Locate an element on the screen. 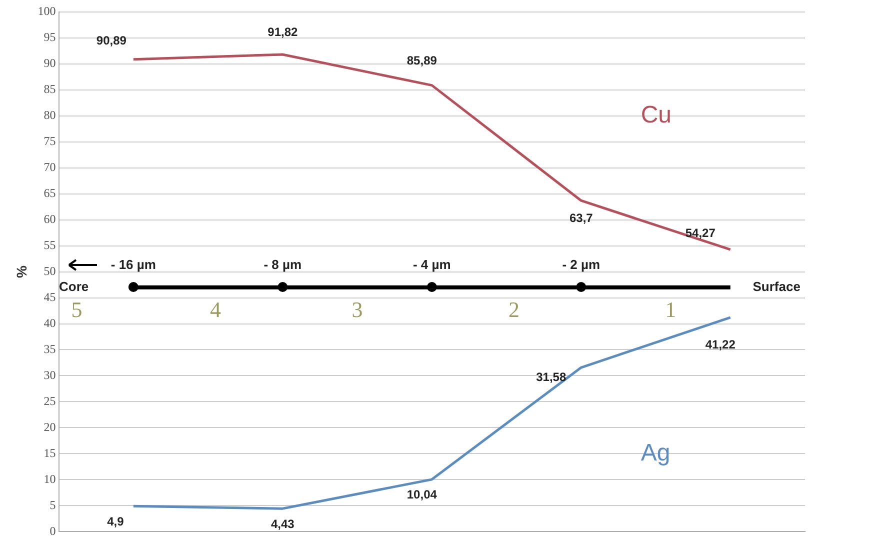 The image size is (875, 556). annotation: - 4 µm is located at coordinates (431, 264).